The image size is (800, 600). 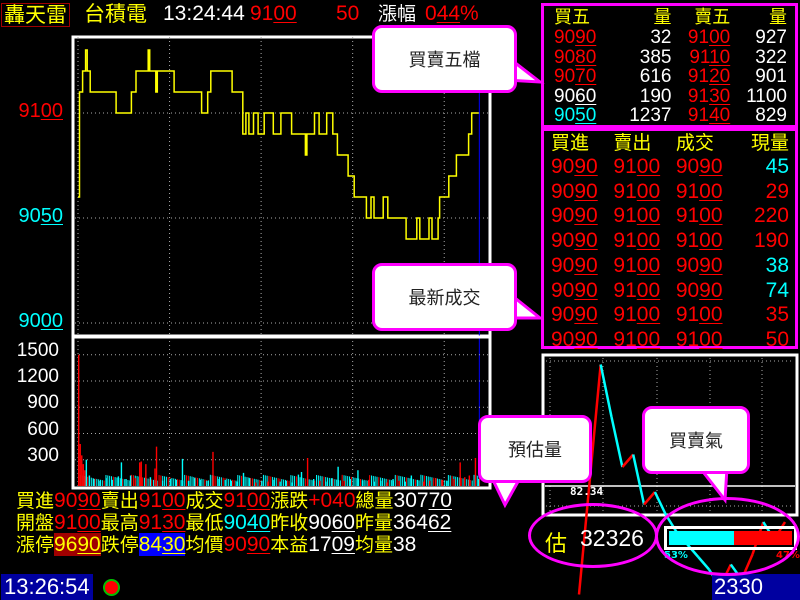 I want to click on col-ask-vol: 量, so click(x=778, y=17).